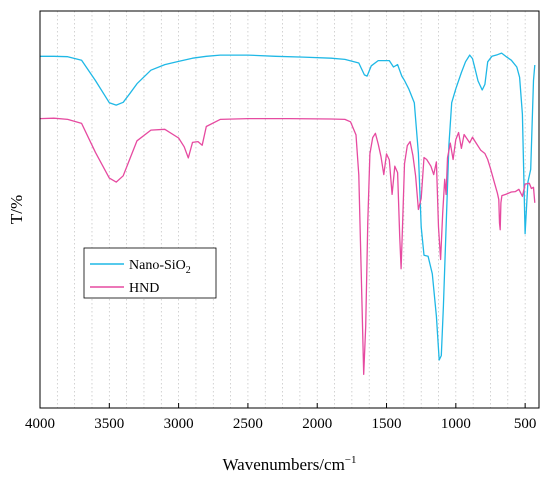 The width and height of the screenshot is (550, 478). What do you see at coordinates (283, 464) in the screenshot?
I see `x-axis-title-main: Wavenumbers/cm` at bounding box center [283, 464].